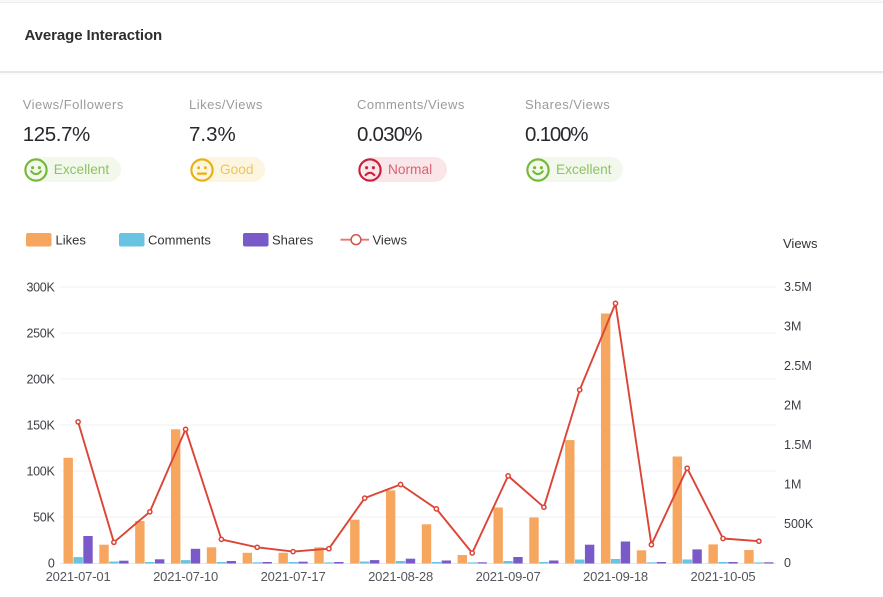 The height and width of the screenshot is (597, 883). Describe the element at coordinates (293, 576) in the screenshot. I see `svg-text: 2021-07-17` at that location.